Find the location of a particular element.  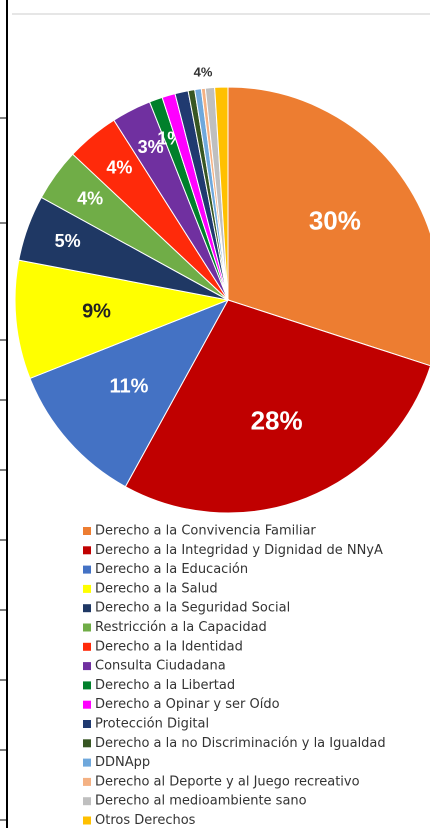

legend-label: Derecho a la Seguridad Social is located at coordinates (192, 608).